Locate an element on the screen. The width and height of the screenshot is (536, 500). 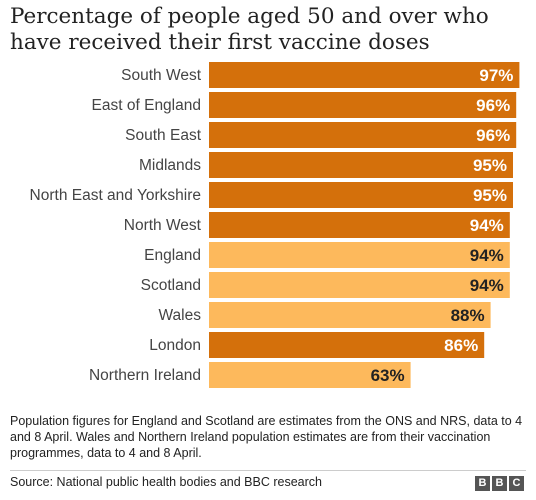
footer-divider is located at coordinates (268, 470).